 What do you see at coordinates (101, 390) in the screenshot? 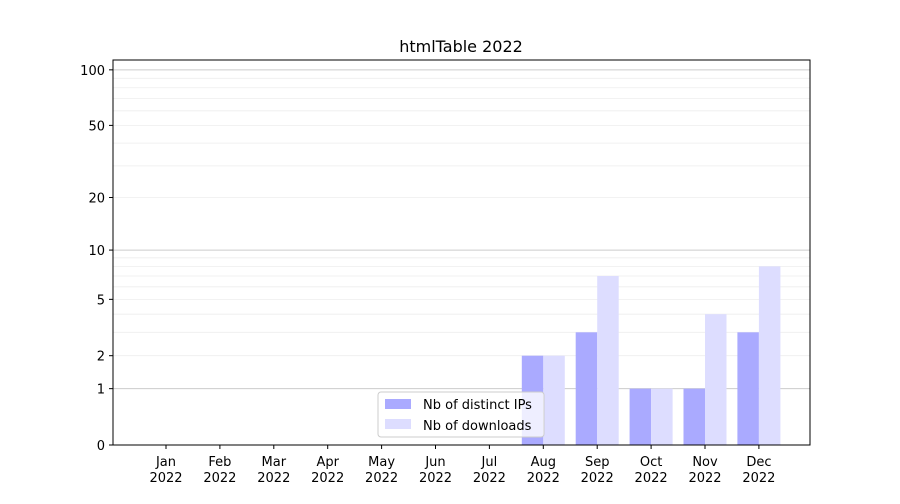
I see `y-tick-label: 1` at bounding box center [101, 390].